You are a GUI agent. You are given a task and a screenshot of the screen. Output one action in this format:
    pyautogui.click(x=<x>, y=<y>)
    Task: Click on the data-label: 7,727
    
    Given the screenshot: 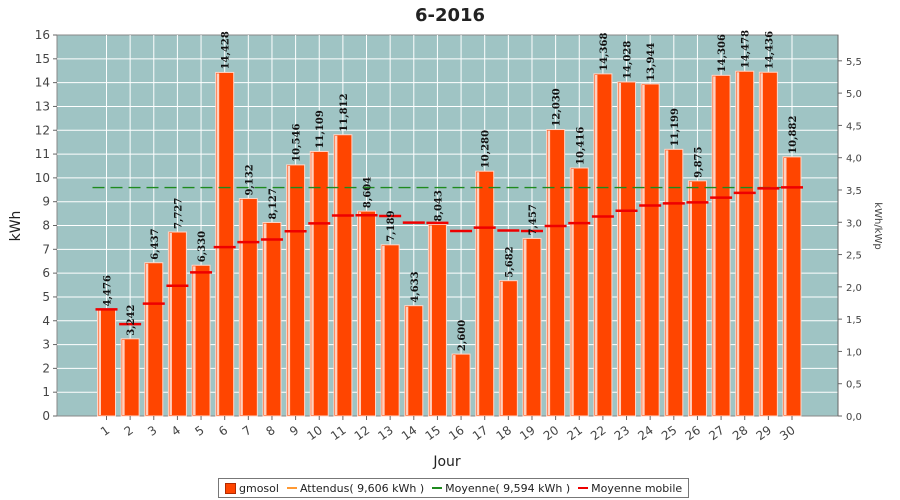 What is the action you would take?
    pyautogui.click(x=178, y=213)
    